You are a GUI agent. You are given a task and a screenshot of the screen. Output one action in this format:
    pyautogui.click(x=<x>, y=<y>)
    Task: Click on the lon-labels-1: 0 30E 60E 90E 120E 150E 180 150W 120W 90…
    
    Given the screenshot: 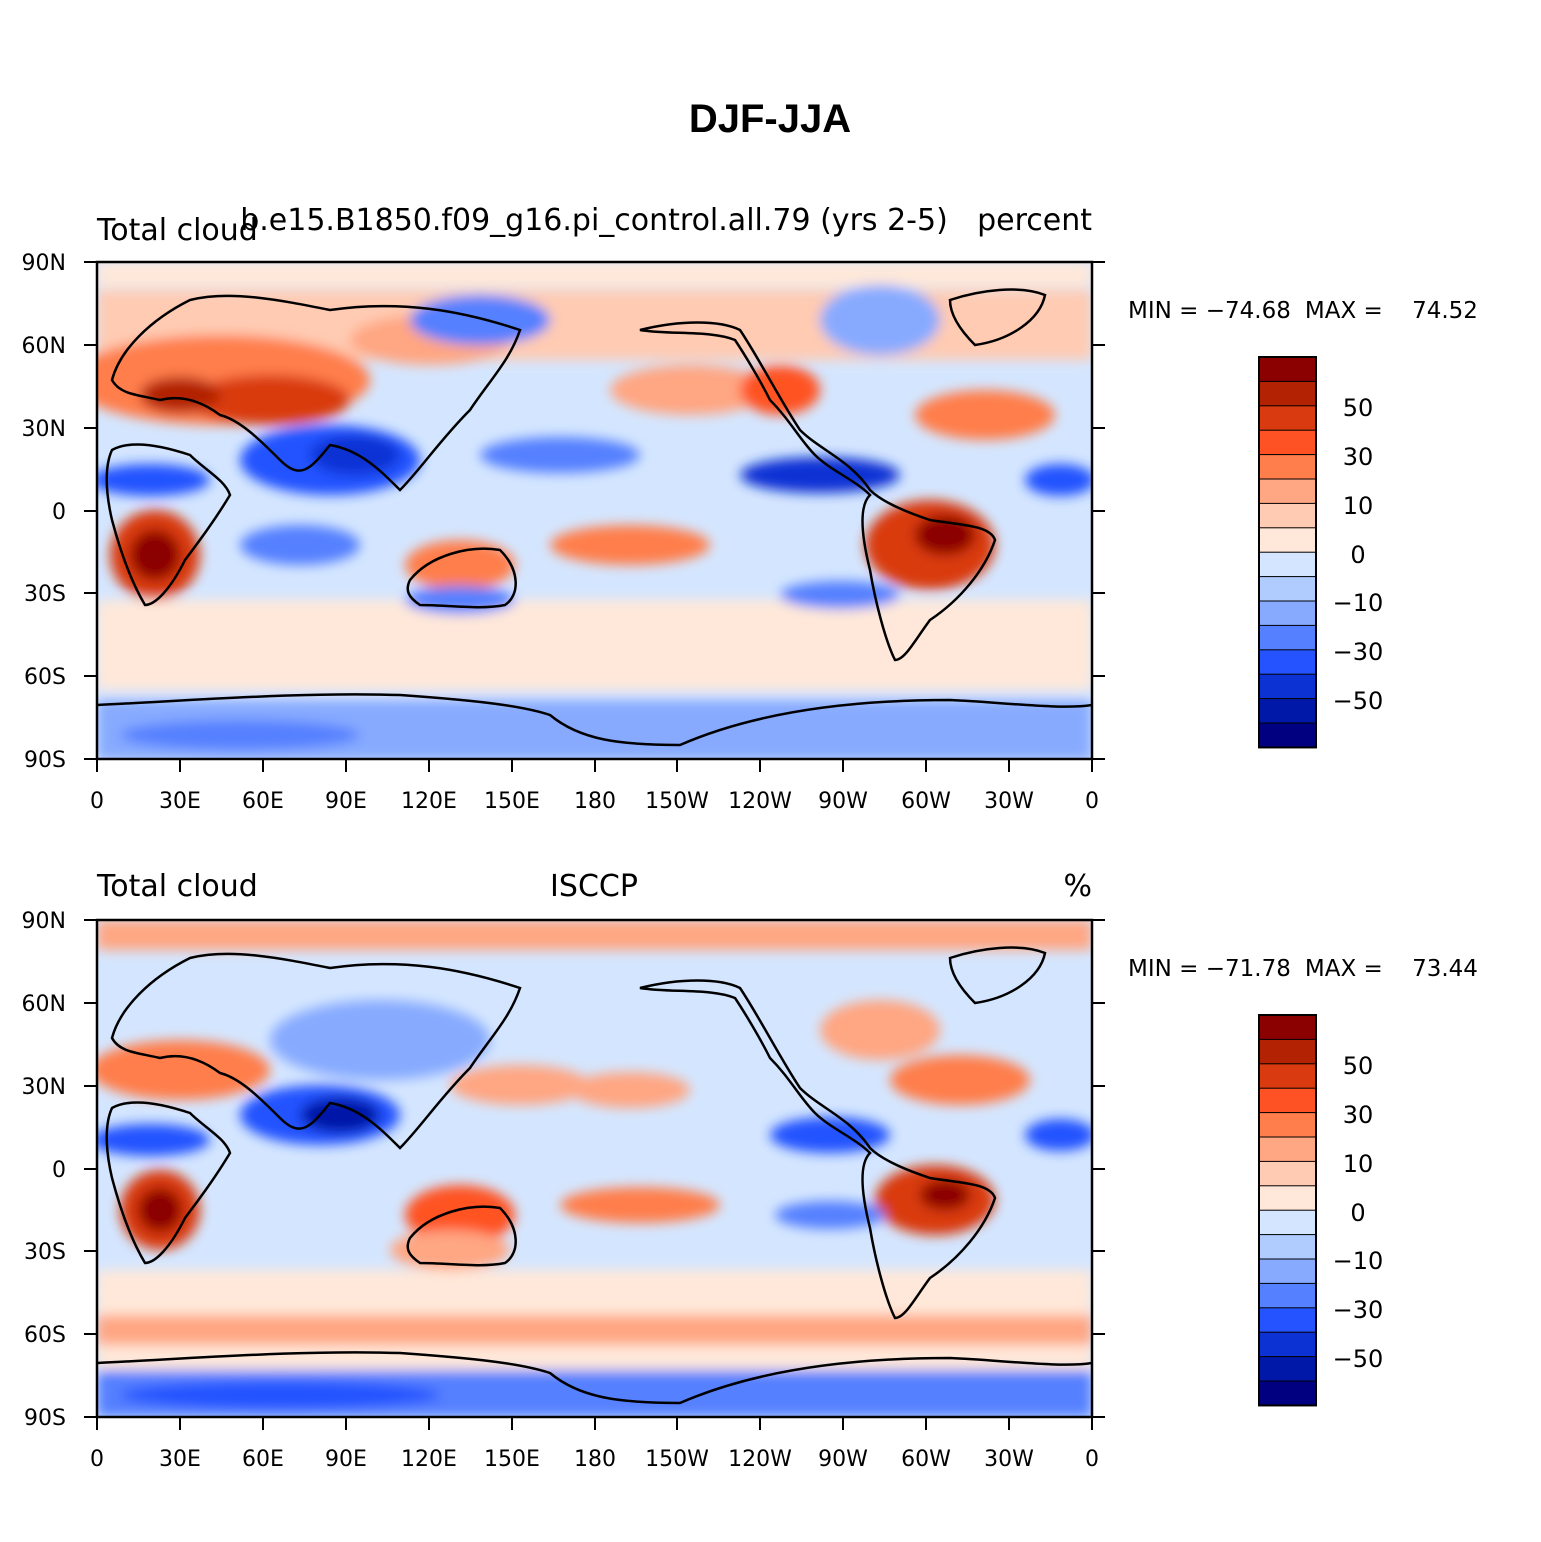 What is the action you would take?
    pyautogui.click(x=594, y=801)
    